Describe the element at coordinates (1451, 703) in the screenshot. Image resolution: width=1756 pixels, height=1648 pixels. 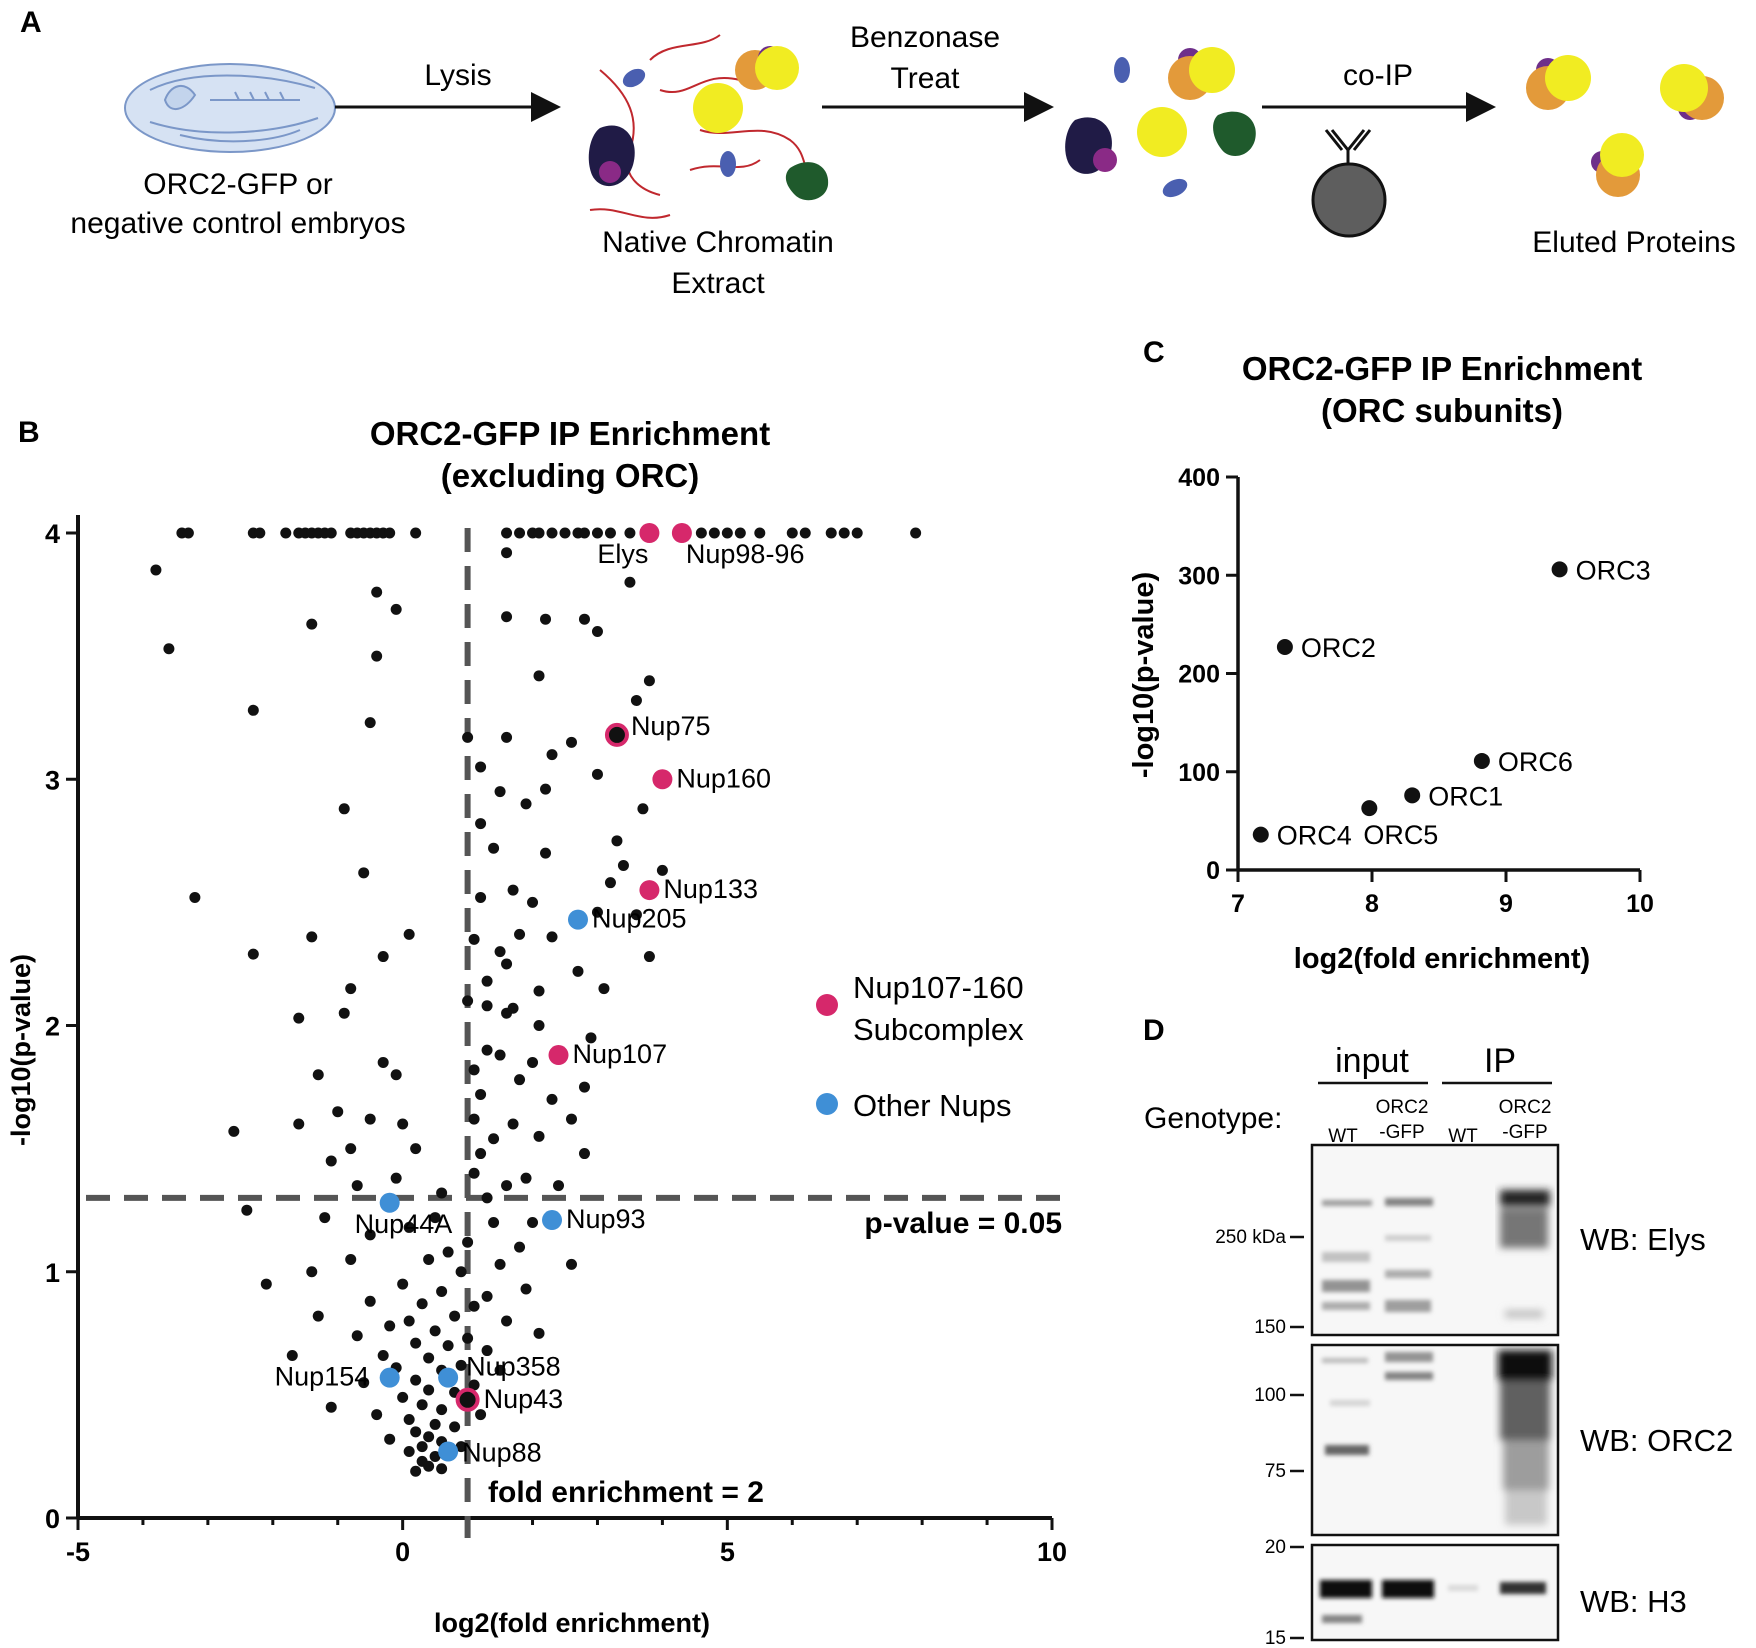
I see `panel-c-points: ORC3 ORC2 ORC6 ORC1 ORC5 ORC4` at that location.